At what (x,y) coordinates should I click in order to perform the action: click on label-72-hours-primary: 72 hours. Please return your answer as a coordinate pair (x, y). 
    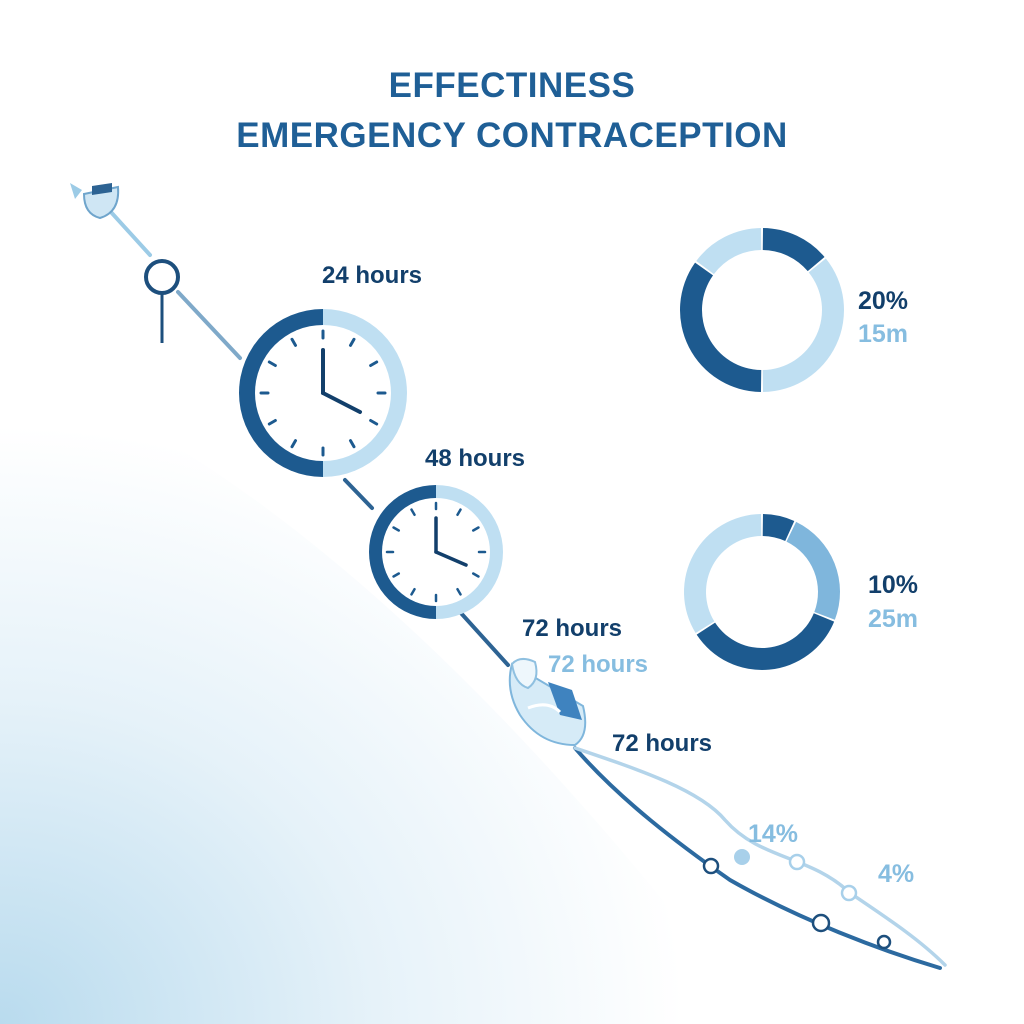
    Looking at the image, I should click on (572, 628).